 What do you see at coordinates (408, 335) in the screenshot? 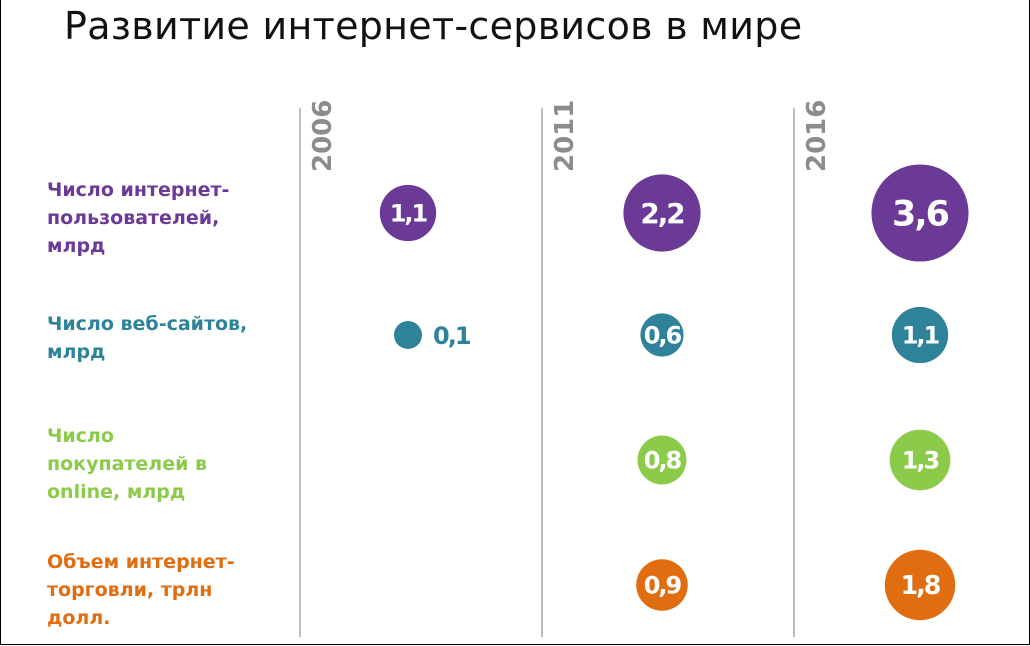
I see `bubble-row2-2006` at bounding box center [408, 335].